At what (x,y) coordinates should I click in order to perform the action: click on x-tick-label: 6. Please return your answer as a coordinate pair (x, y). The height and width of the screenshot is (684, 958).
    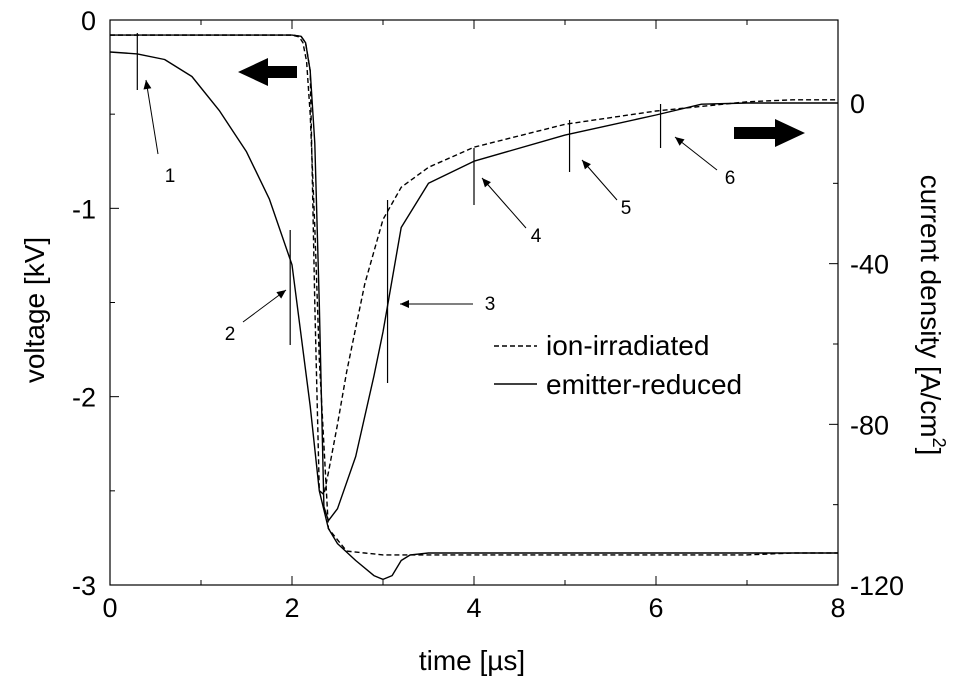
    Looking at the image, I should click on (655, 608).